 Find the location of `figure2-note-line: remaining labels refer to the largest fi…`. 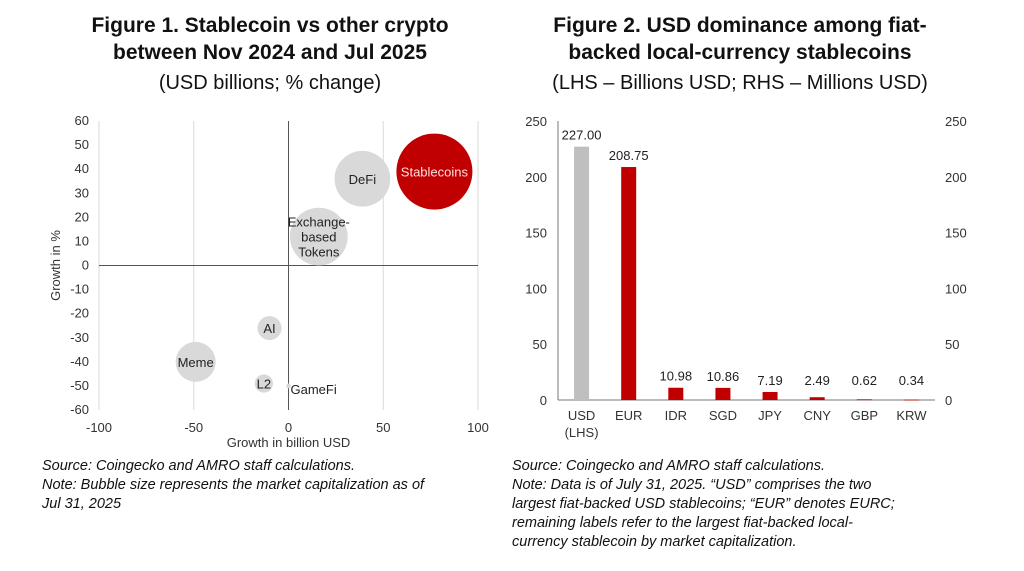

figure2-note-line: remaining labels refer to the largest fi… is located at coordinates (682, 523).